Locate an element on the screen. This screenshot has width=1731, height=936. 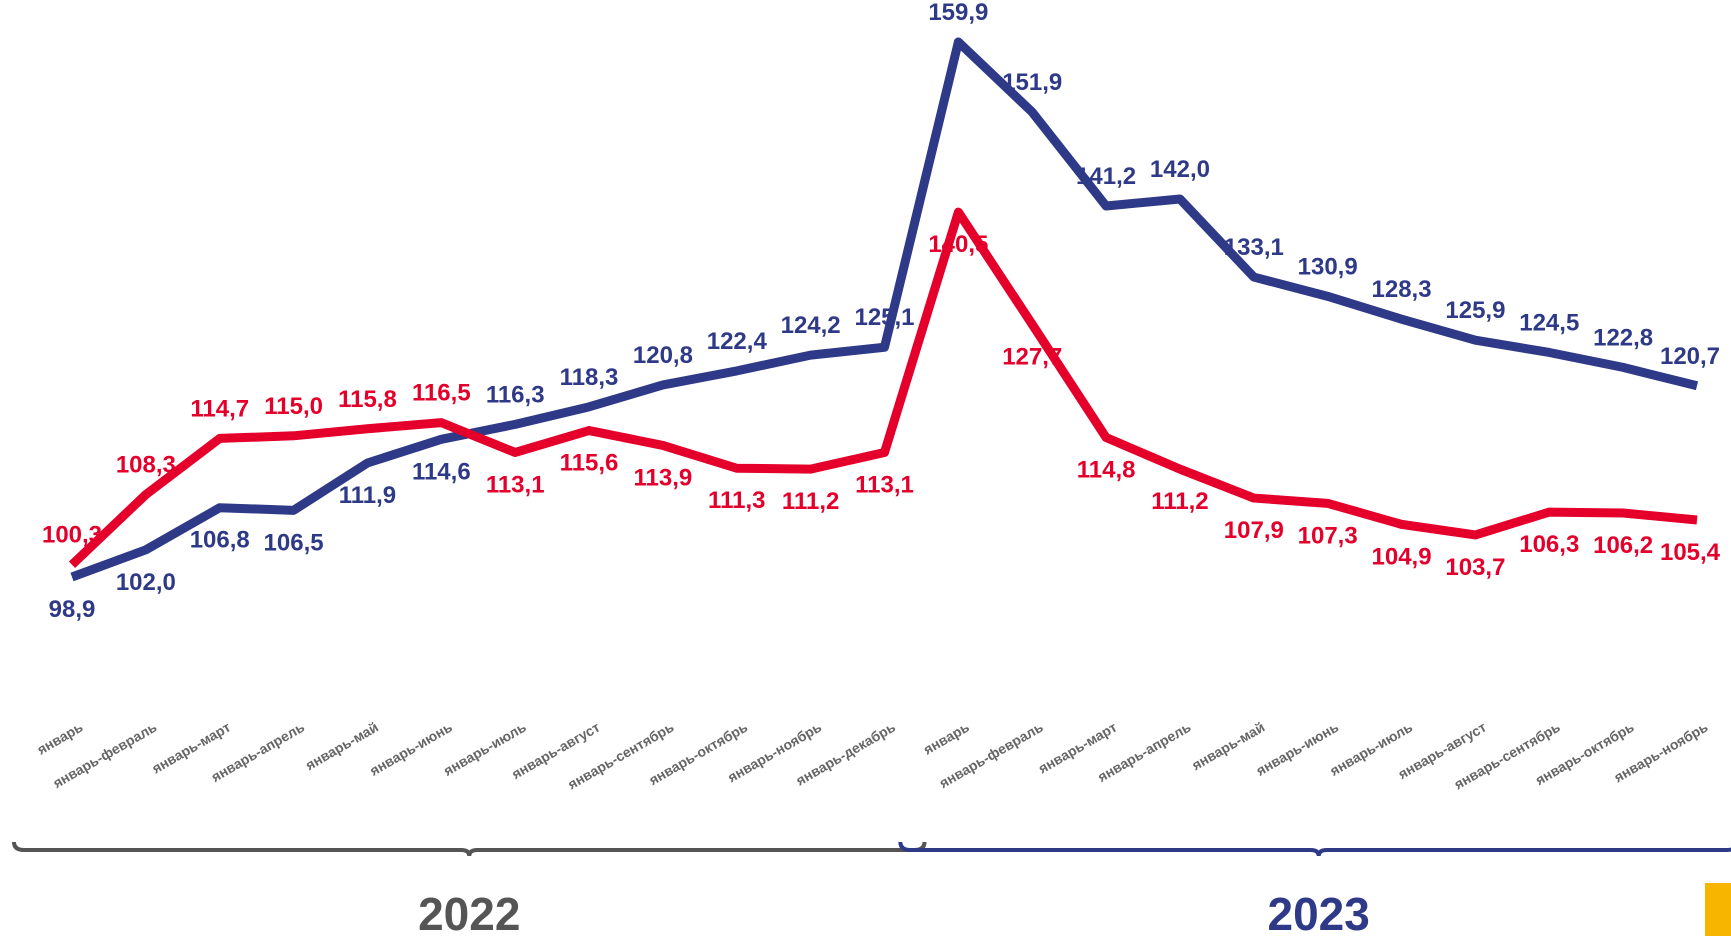
value-label: 113,9 is located at coordinates (663, 477).